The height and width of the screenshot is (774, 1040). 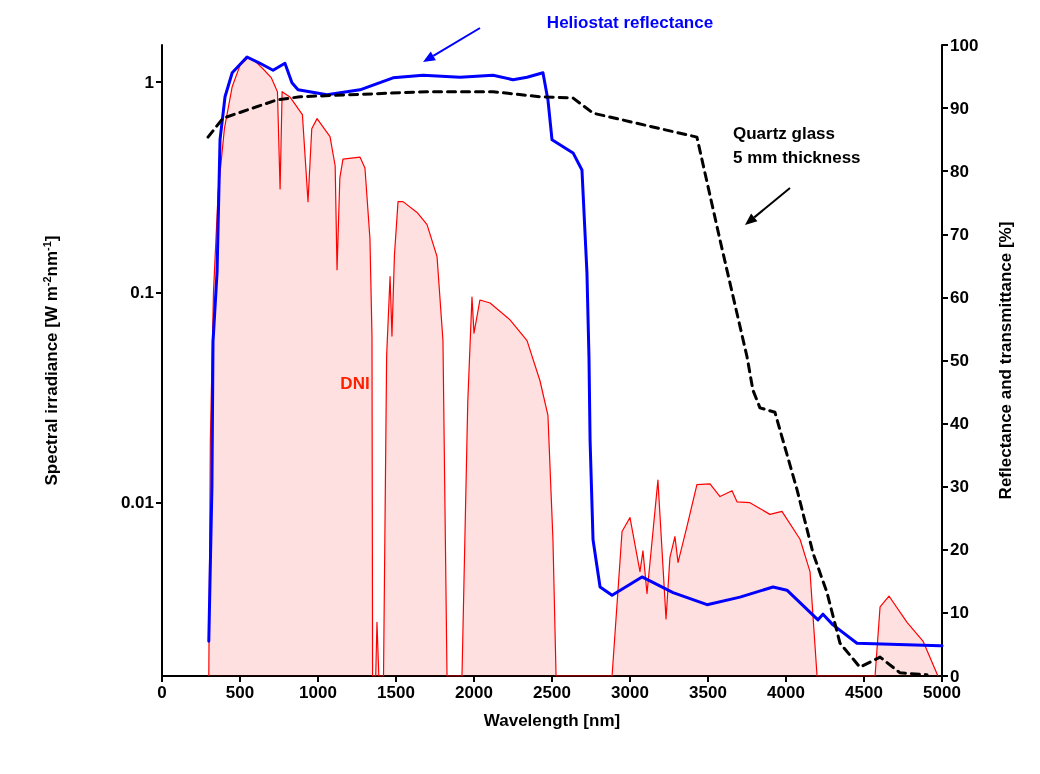 I want to click on y2-tick-label: 20, so click(x=959, y=550).